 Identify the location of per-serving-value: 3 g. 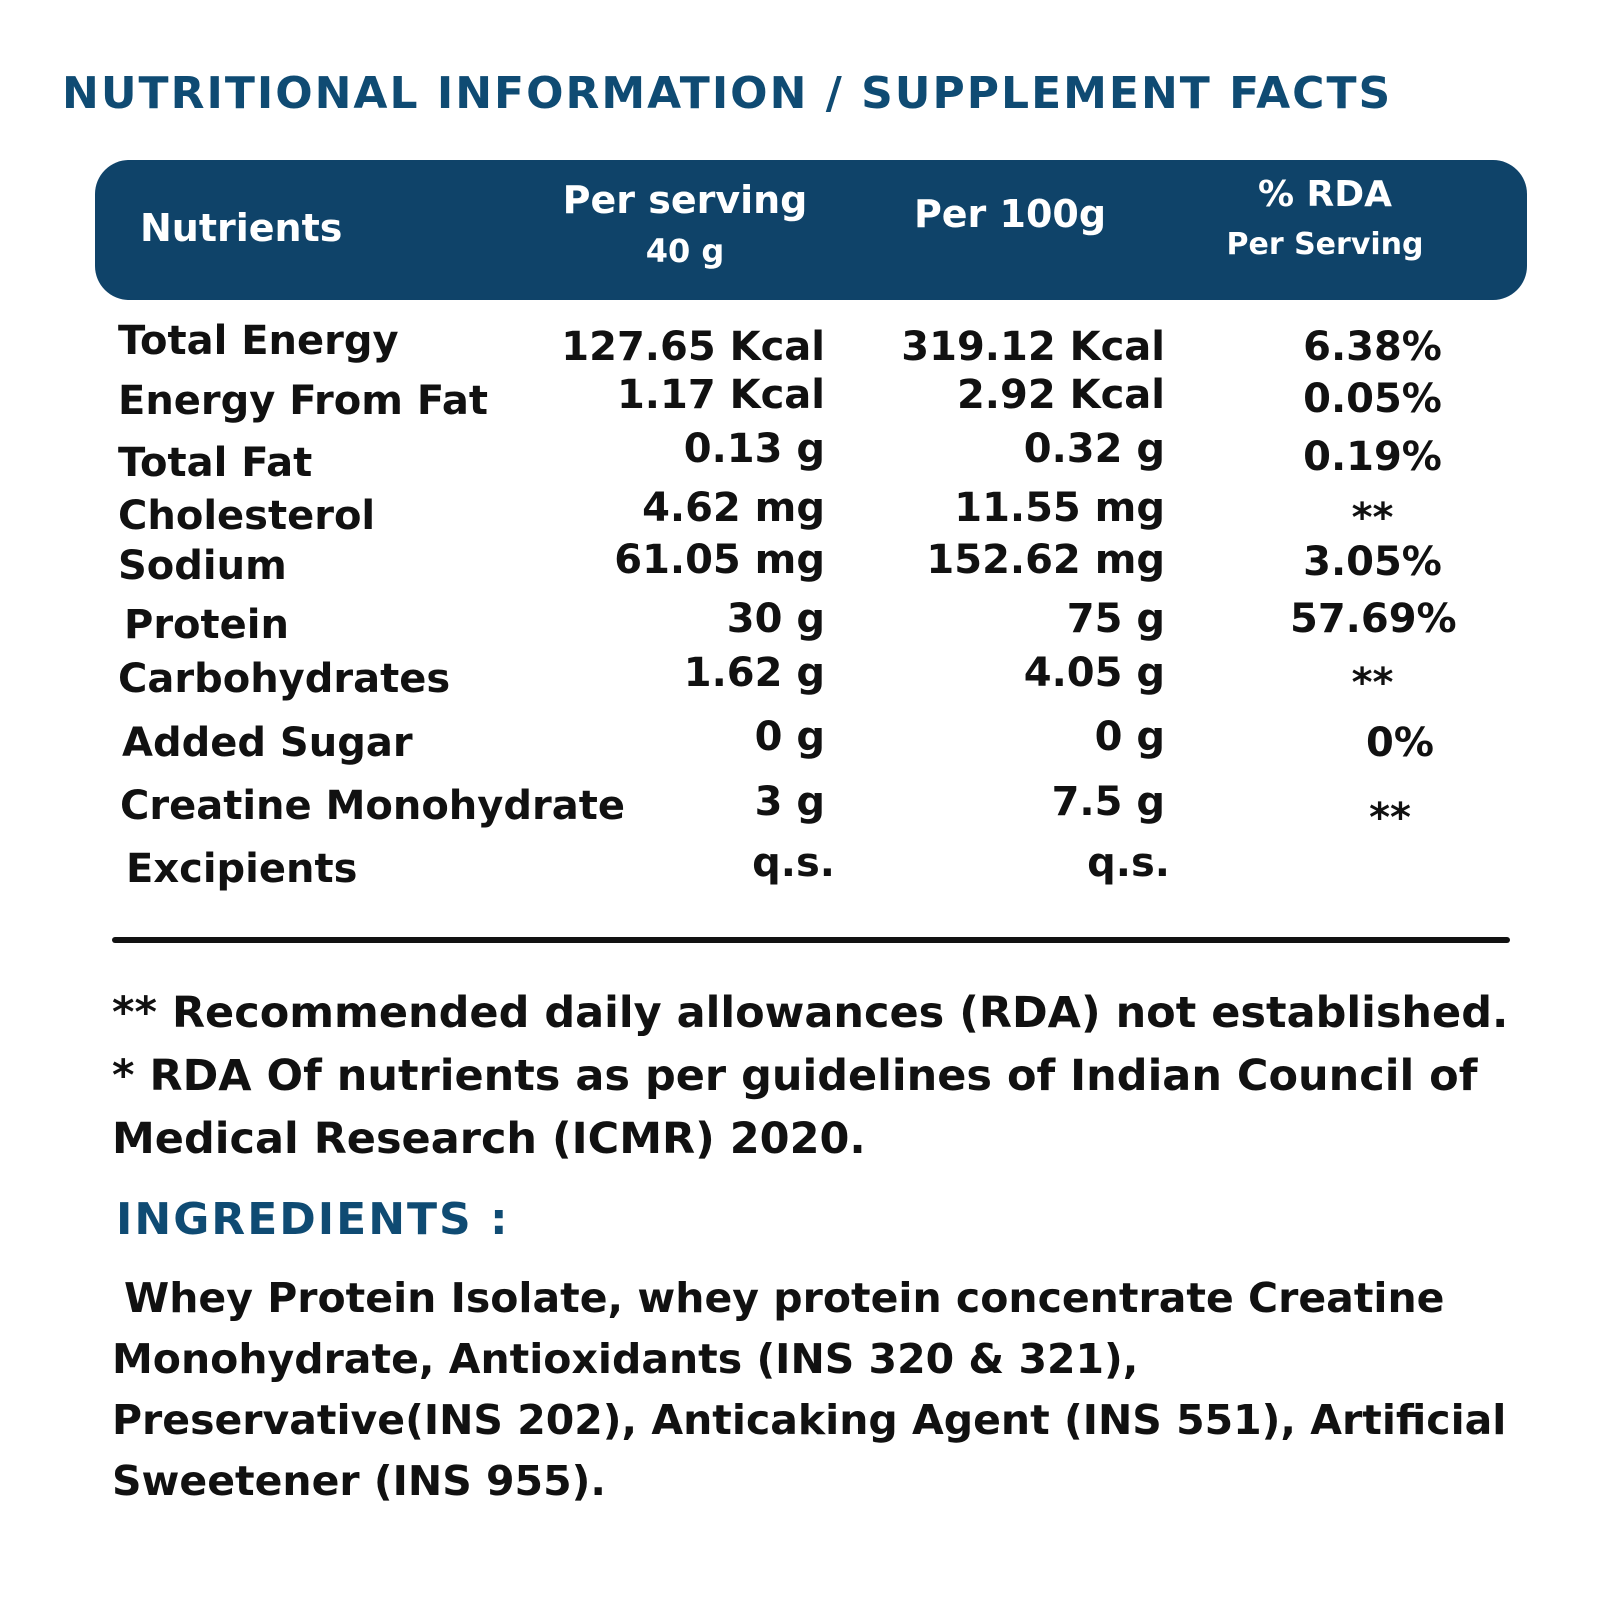
(789, 802).